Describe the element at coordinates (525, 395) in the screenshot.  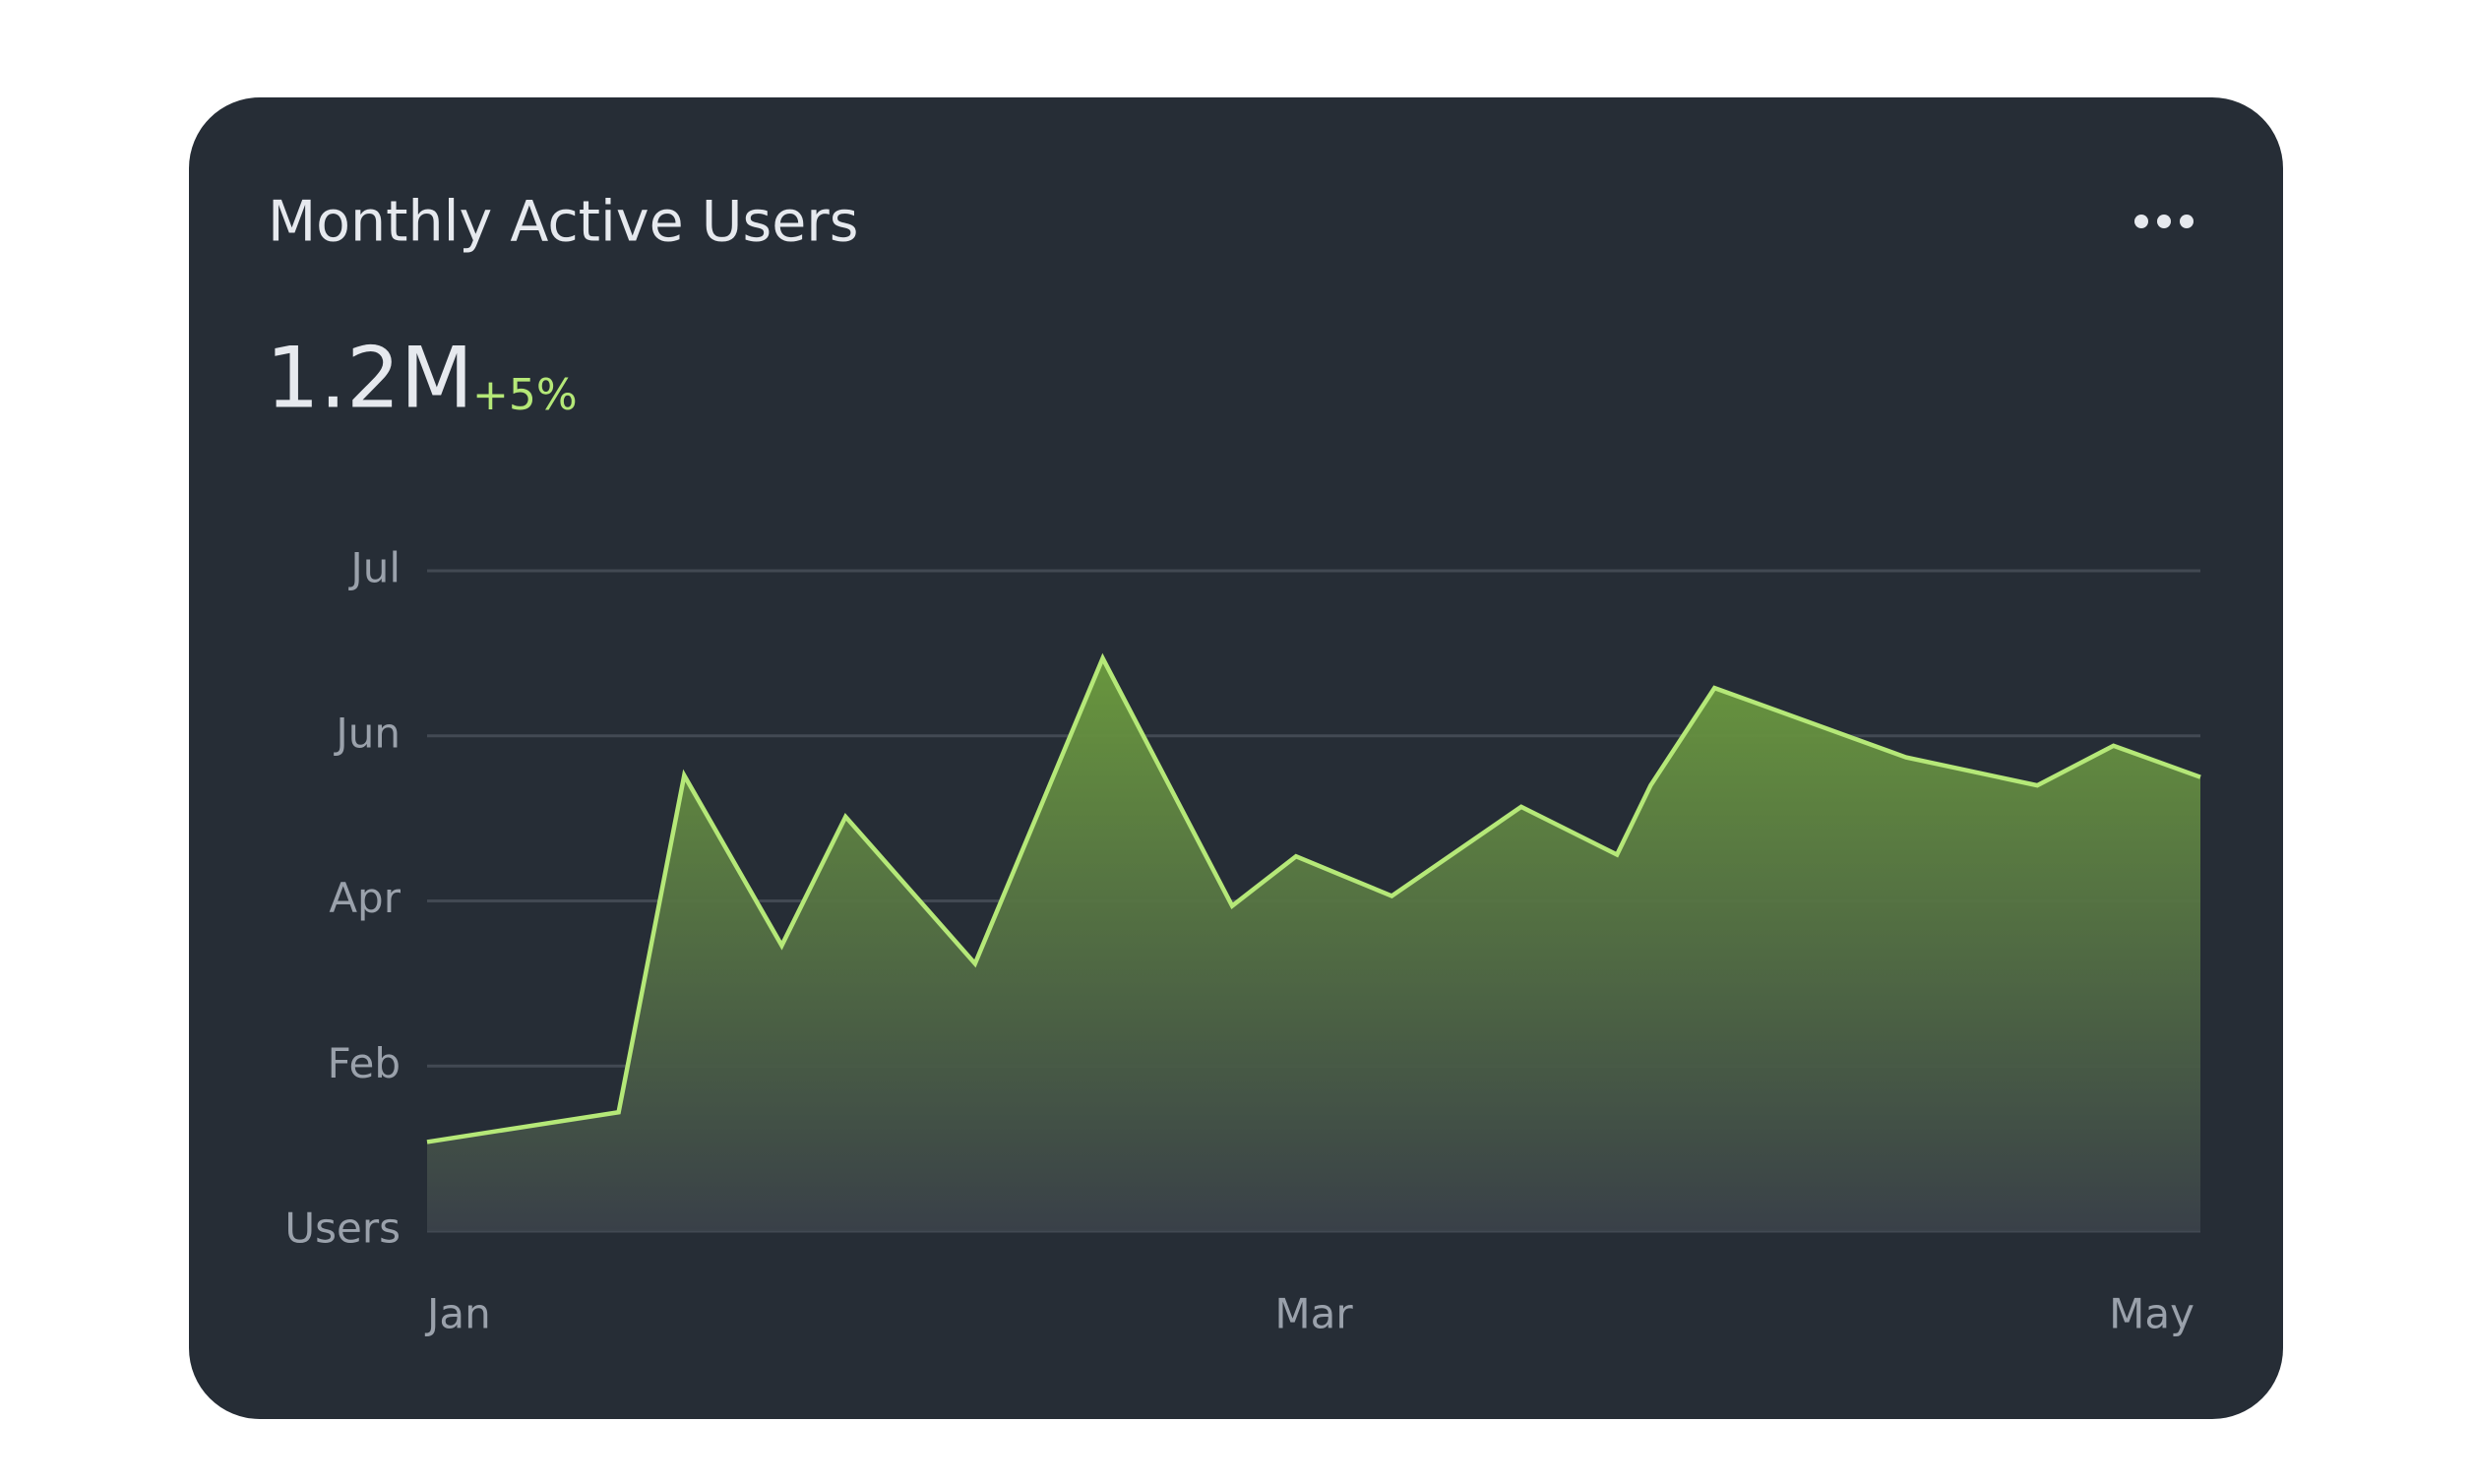
I see `change-badge: +5%` at that location.